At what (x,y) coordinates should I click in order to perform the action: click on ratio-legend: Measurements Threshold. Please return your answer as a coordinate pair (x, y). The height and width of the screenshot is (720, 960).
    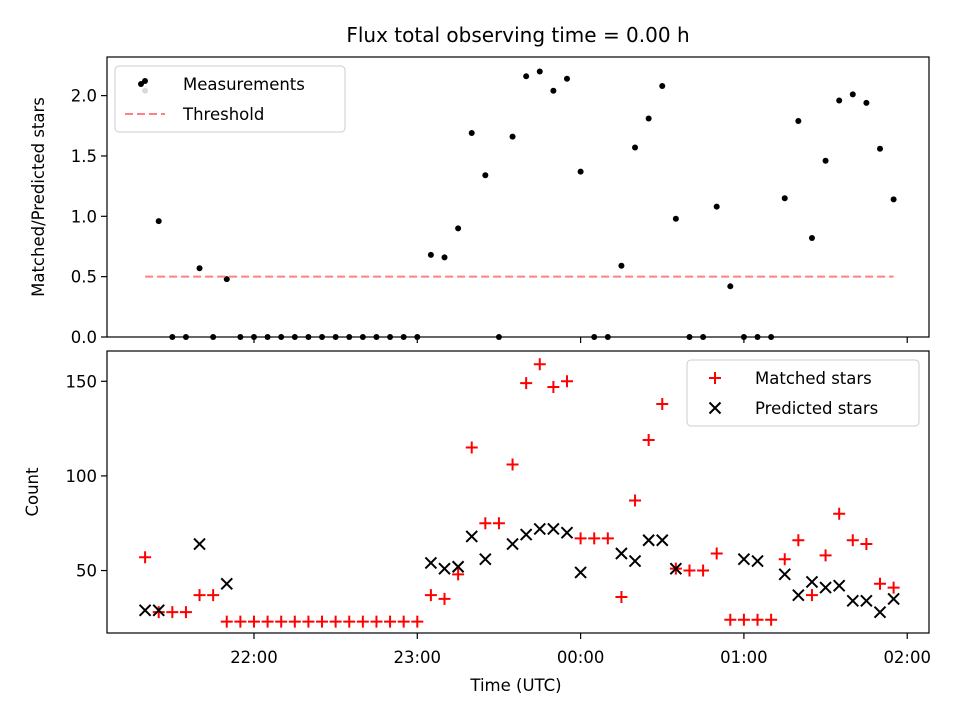
    Looking at the image, I should click on (230, 99).